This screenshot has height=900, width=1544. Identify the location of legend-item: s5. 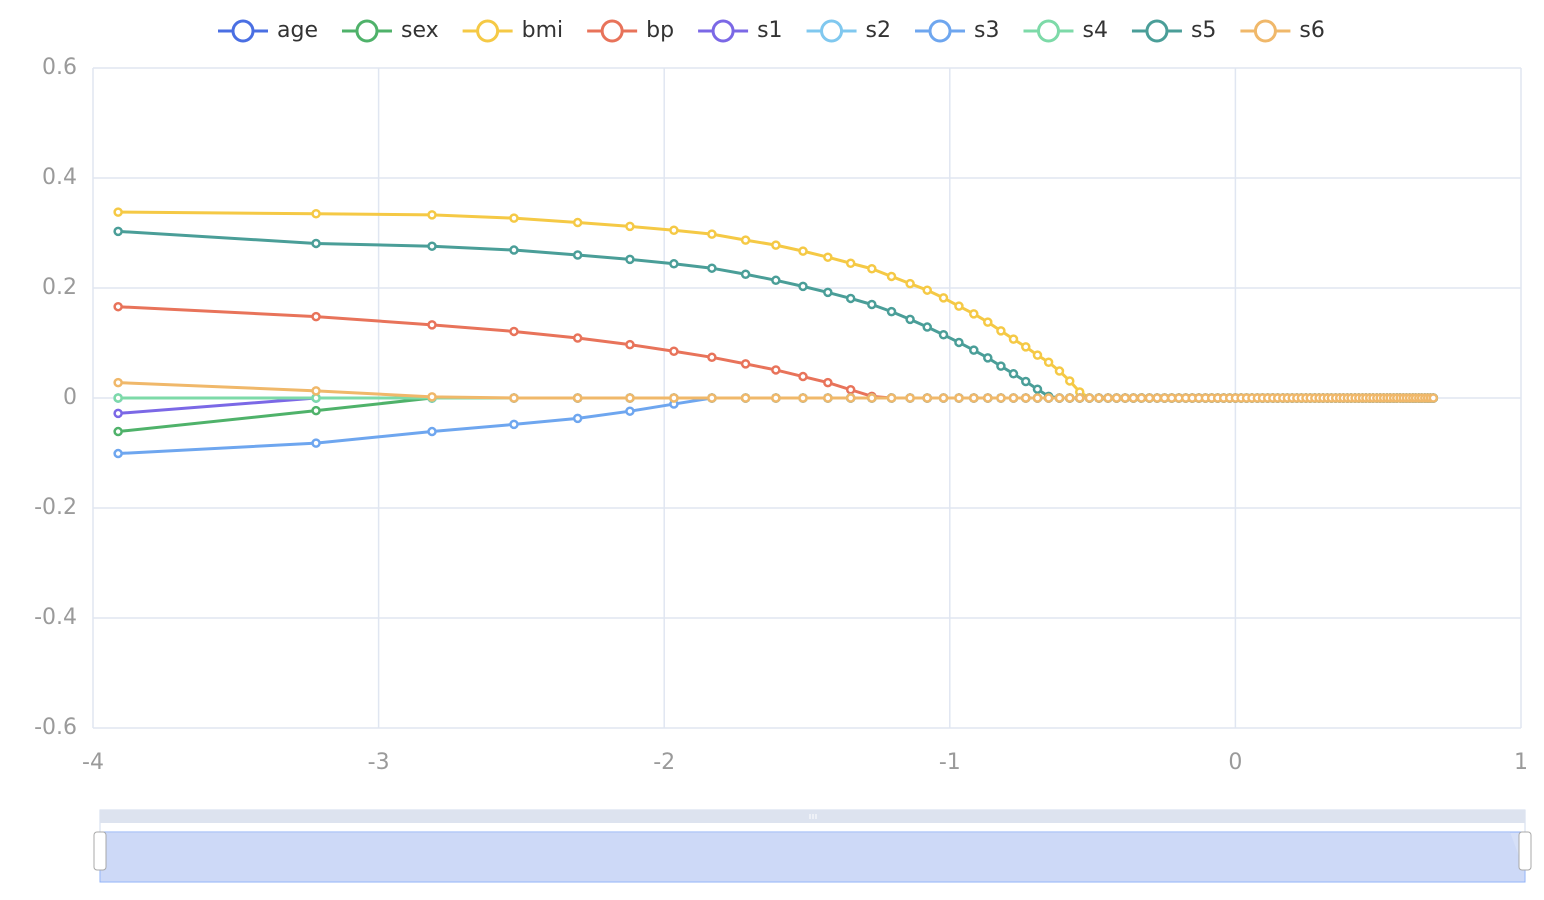
(1173, 30).